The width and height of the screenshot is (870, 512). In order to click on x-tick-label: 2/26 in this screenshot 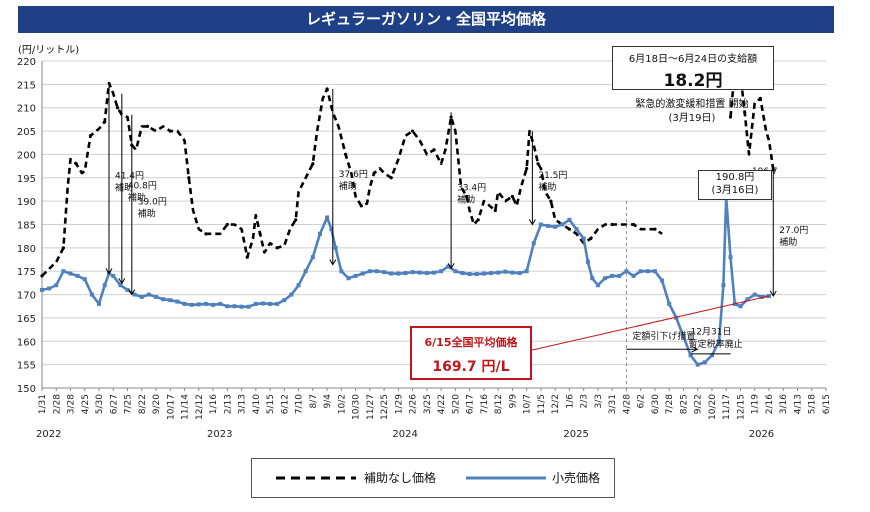, I will do `click(414, 404)`.